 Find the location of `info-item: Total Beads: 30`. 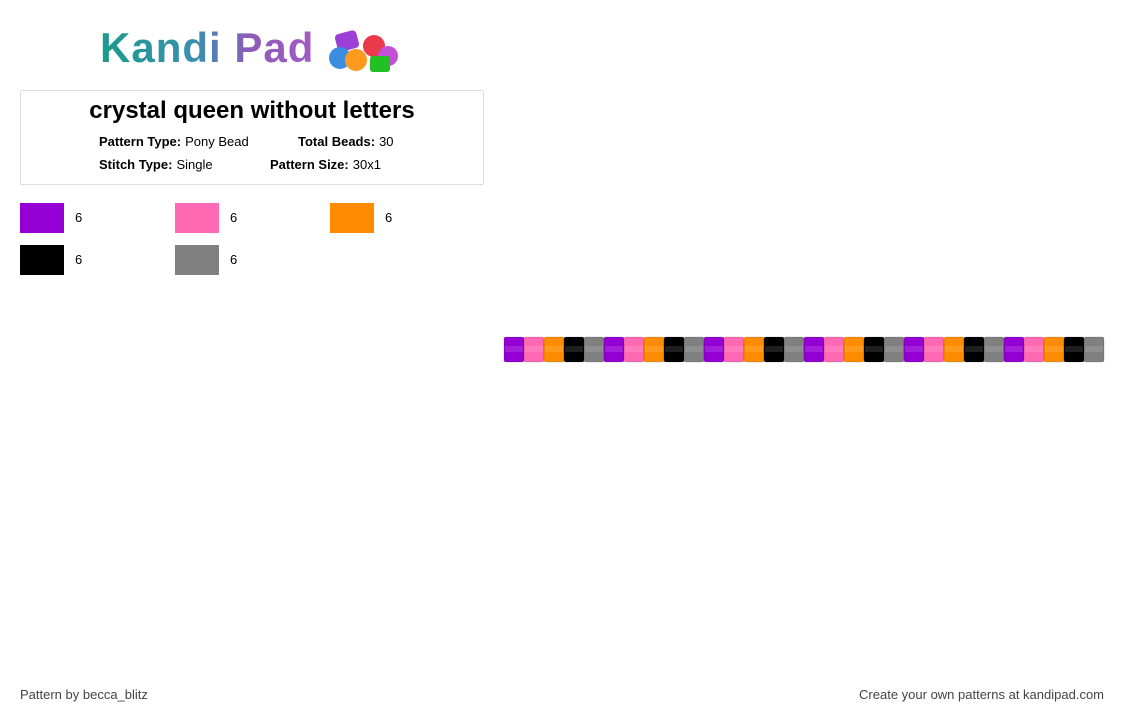

info-item: Total Beads: 30 is located at coordinates (346, 141).